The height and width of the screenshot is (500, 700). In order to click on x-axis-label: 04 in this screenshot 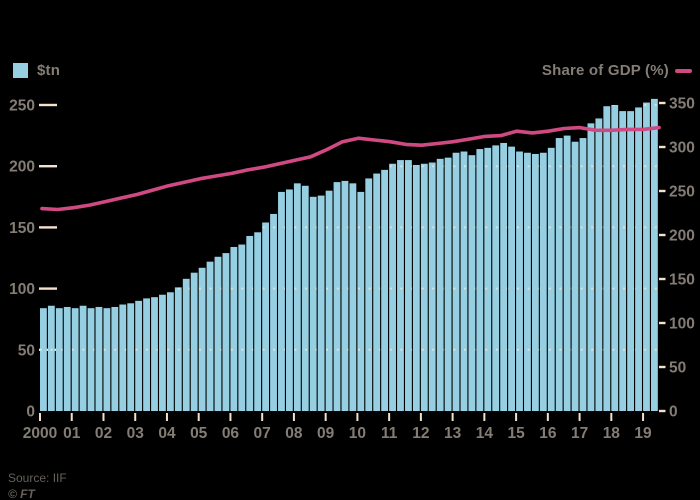, I will do `click(167, 433)`.